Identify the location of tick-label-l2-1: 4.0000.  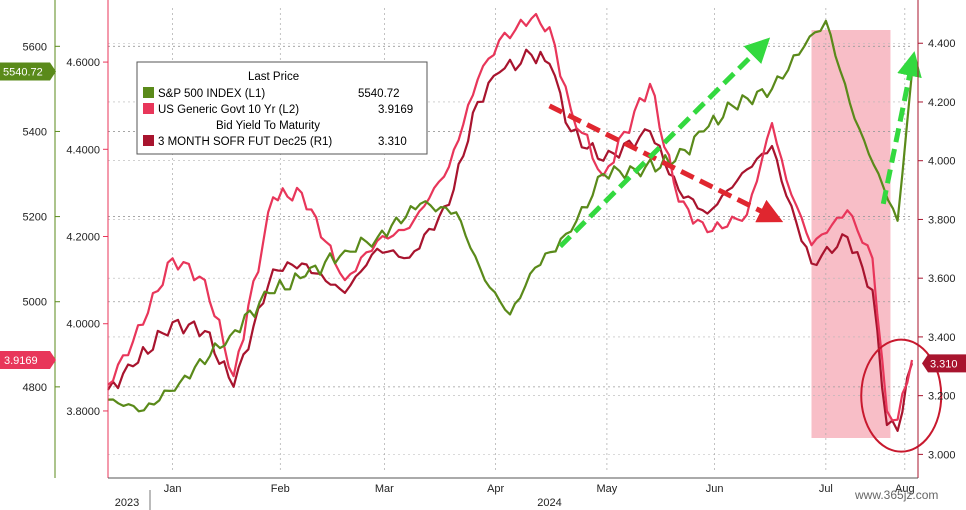
(83, 325).